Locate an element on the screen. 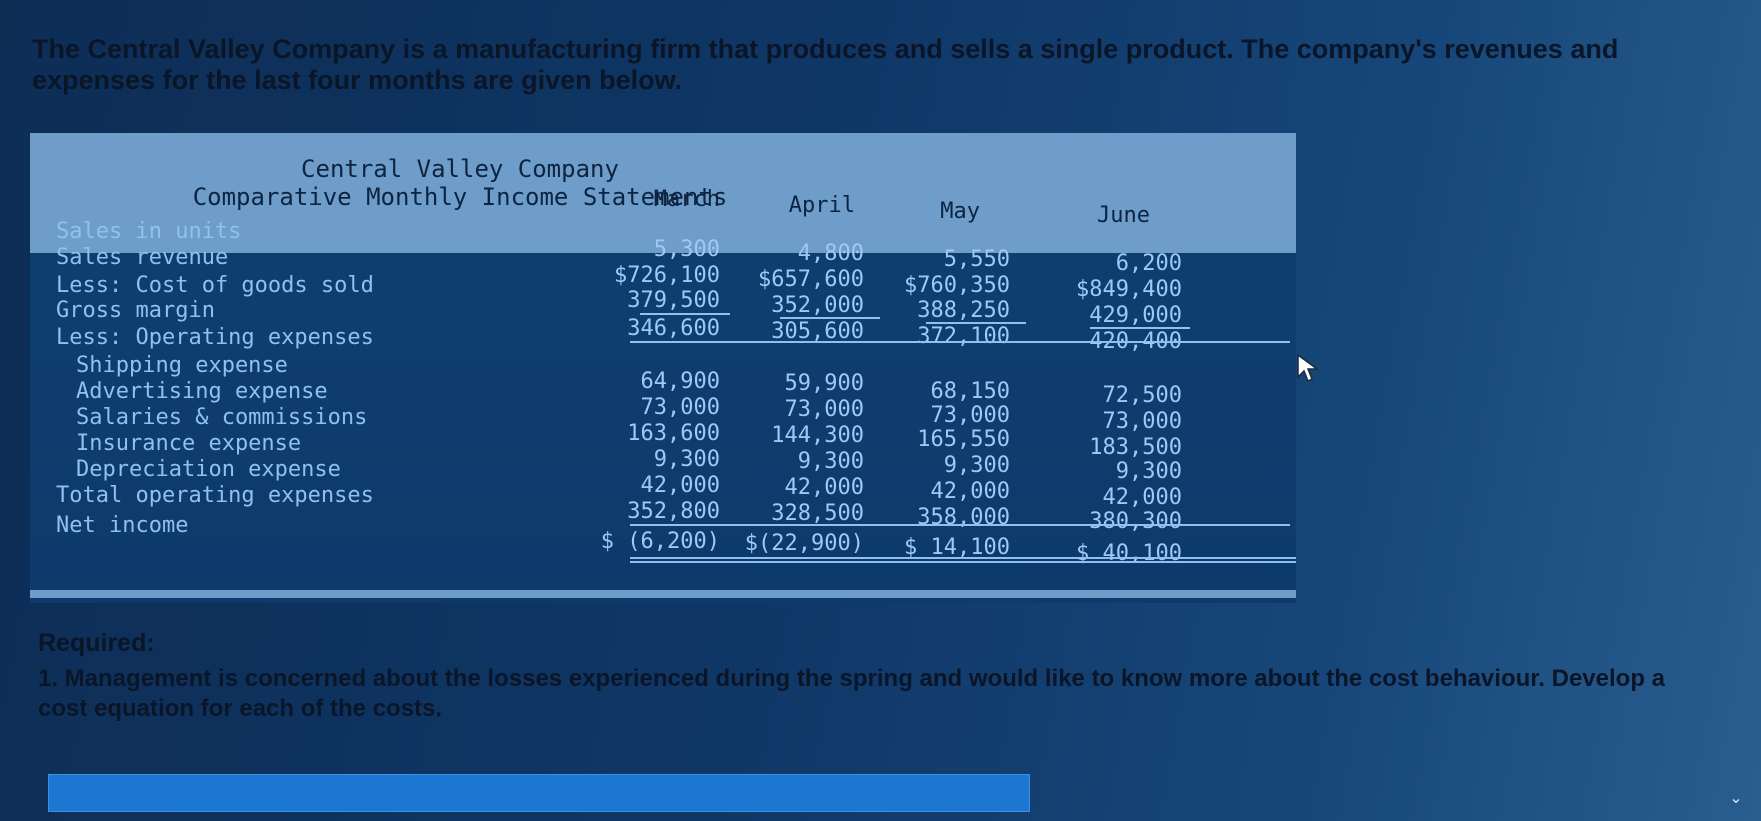 The width and height of the screenshot is (1761, 821). cell-march-gross-margin: 346,600 is located at coordinates (673, 328).